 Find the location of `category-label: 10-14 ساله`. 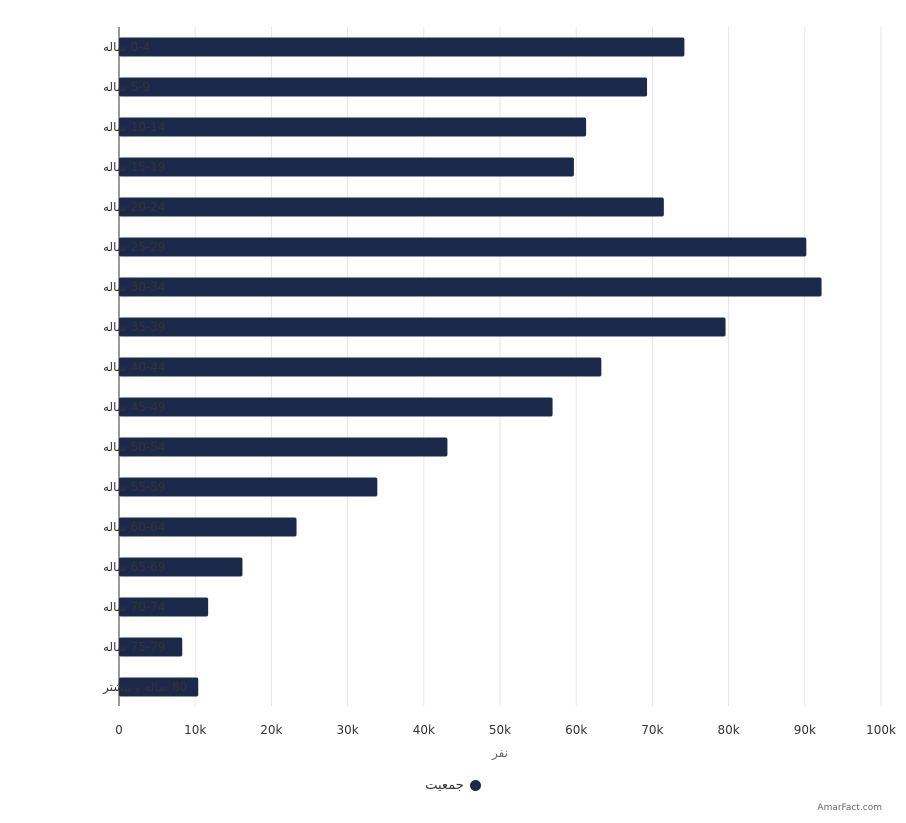

category-label: 10-14 ساله is located at coordinates (134, 127).